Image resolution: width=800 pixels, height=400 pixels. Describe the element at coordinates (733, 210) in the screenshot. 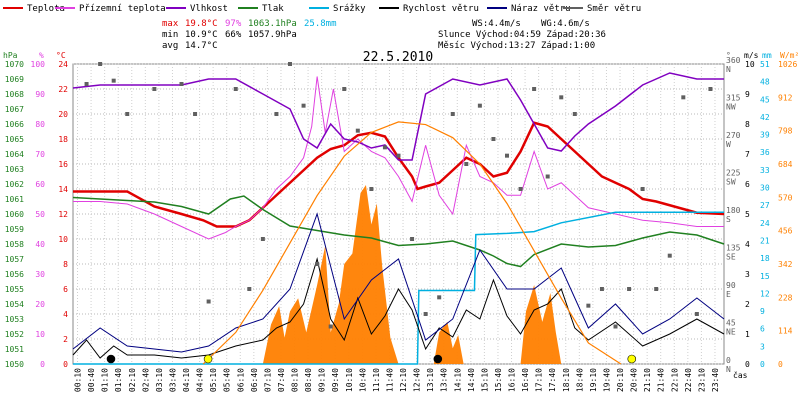

I see `tick-label-dir-deg: 180` at that location.